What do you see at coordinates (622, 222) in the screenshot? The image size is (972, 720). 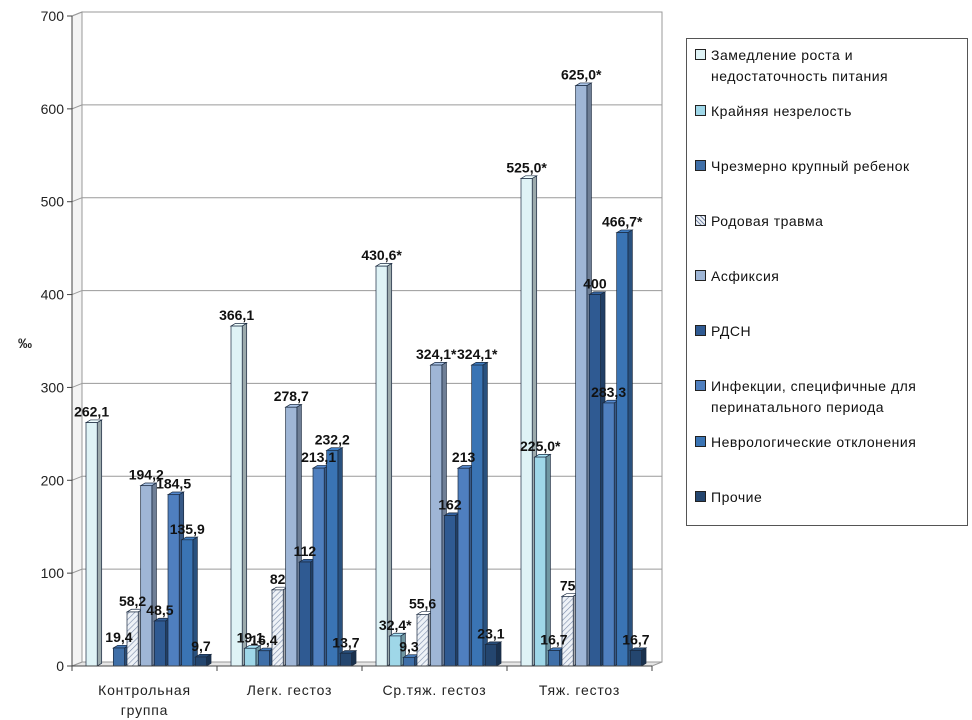 I see `data-label: 466,7*` at bounding box center [622, 222].